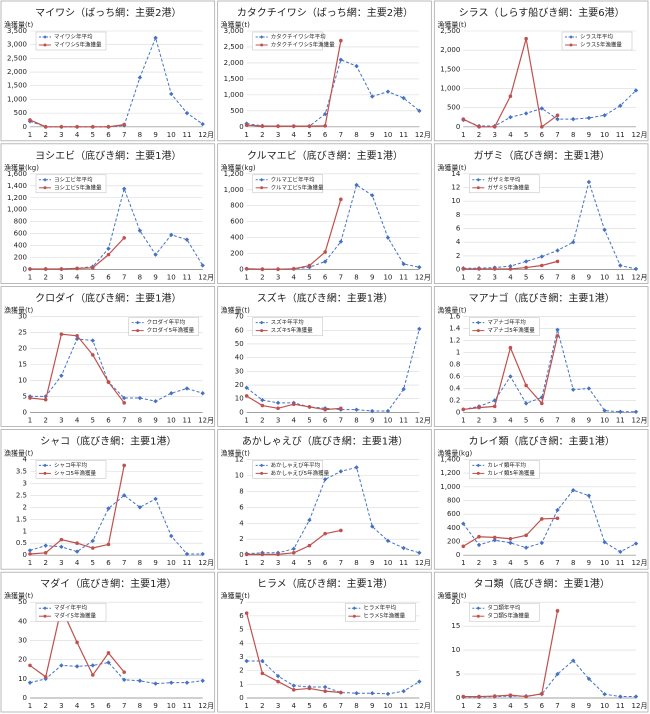 Image resolution: width=650 pixels, height=714 pixels. What do you see at coordinates (455, 650) in the screenshot?
I see `y-tick-label: 10` at bounding box center [455, 650].